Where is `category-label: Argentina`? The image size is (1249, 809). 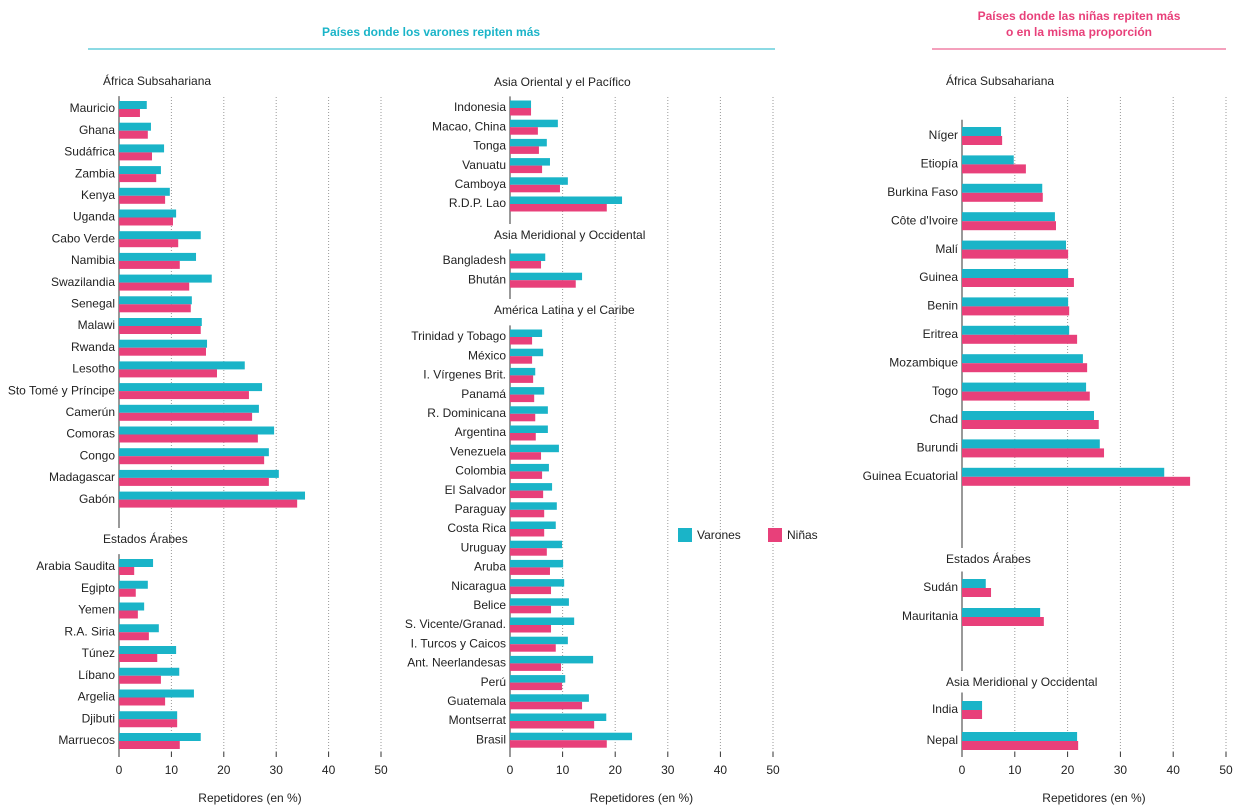 category-label: Argentina is located at coordinates (481, 432).